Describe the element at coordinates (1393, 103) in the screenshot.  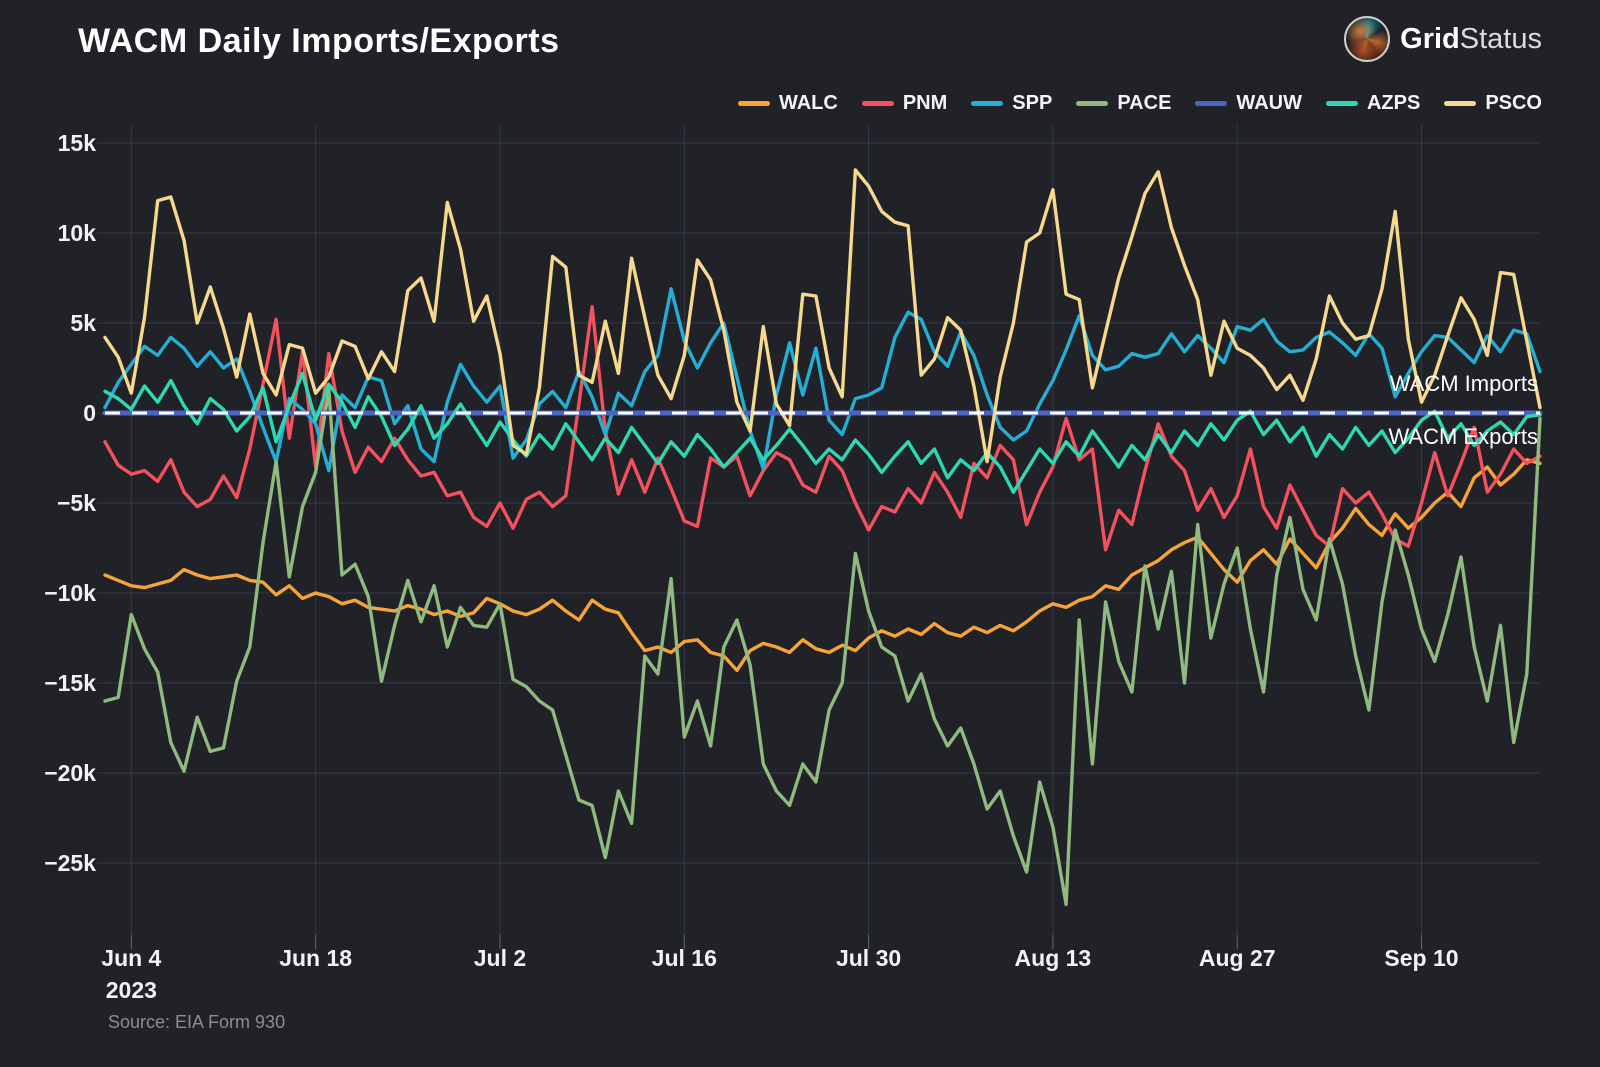
I see `legend-label-AZPS: AZPS` at that location.